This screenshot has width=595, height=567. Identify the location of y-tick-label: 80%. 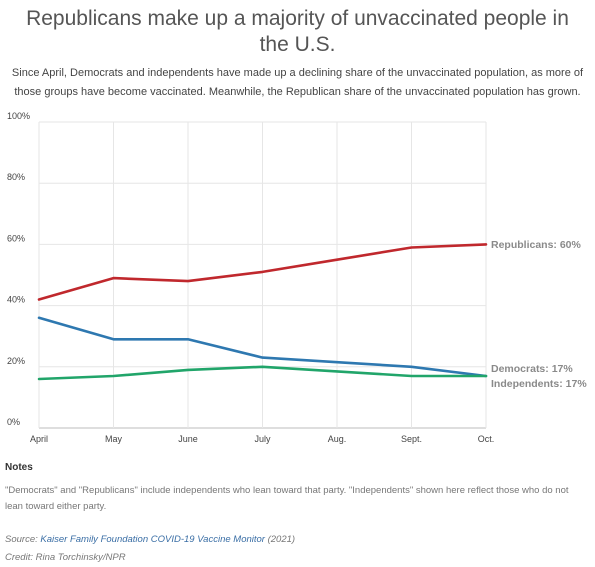
(16, 177).